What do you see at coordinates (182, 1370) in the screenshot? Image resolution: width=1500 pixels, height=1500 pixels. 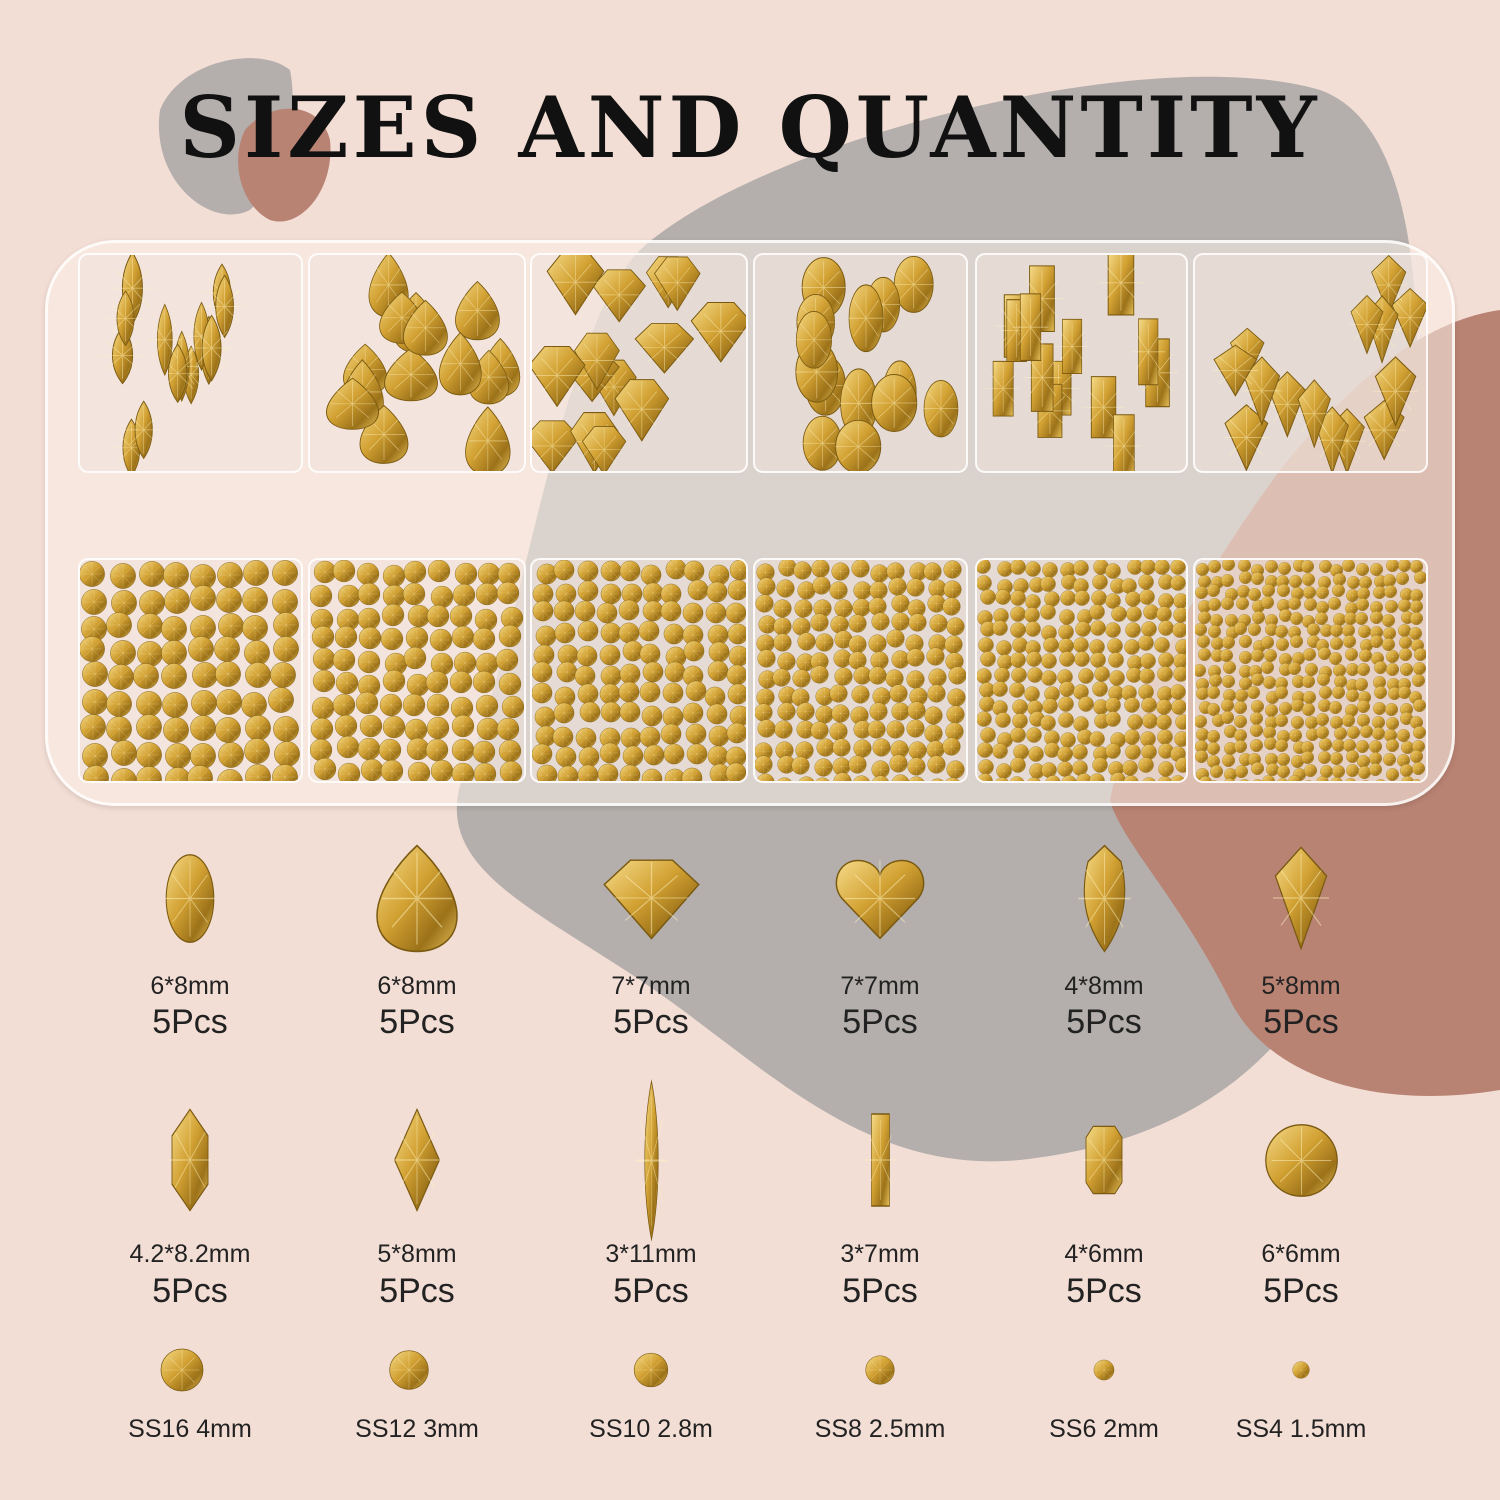 I see `round-rhinestone-icon` at bounding box center [182, 1370].